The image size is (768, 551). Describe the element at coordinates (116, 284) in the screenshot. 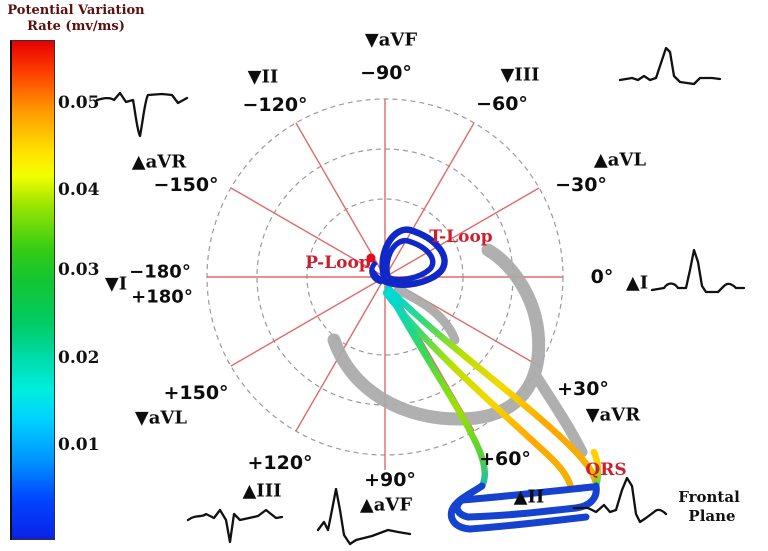

I see `lead-label-i-left: ▼I` at that location.